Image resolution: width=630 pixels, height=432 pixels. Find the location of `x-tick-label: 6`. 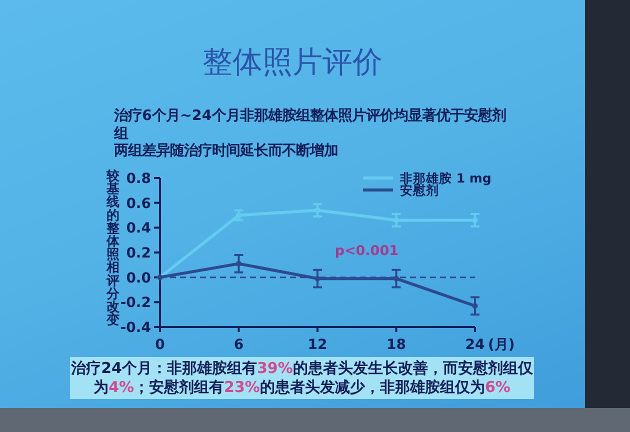

x-tick-label: 6 is located at coordinates (239, 345).